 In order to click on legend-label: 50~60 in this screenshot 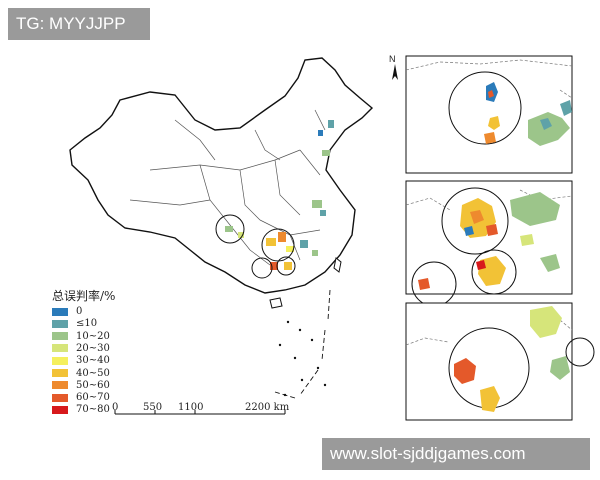, I will do `click(93, 385)`.